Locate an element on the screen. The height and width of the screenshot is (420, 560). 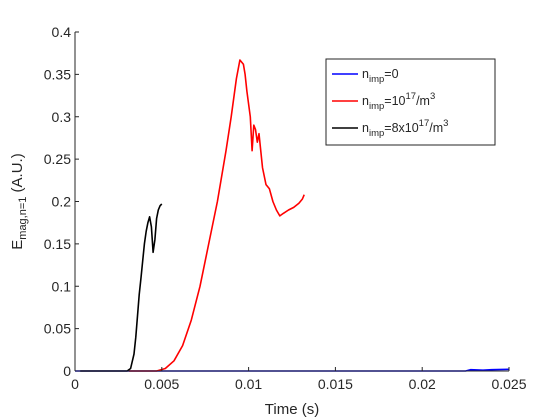
x-tick-label: 0.025 is located at coordinates (508, 384).